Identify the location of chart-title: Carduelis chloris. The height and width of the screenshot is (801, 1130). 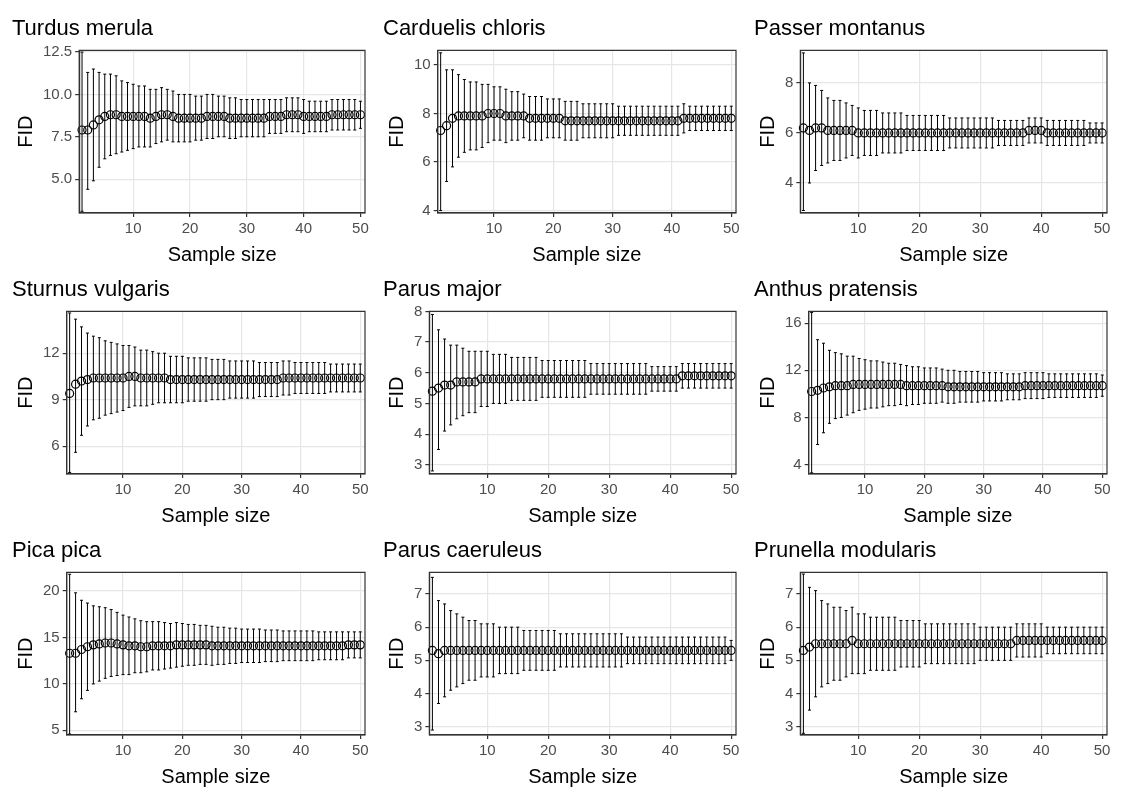
(464, 28).